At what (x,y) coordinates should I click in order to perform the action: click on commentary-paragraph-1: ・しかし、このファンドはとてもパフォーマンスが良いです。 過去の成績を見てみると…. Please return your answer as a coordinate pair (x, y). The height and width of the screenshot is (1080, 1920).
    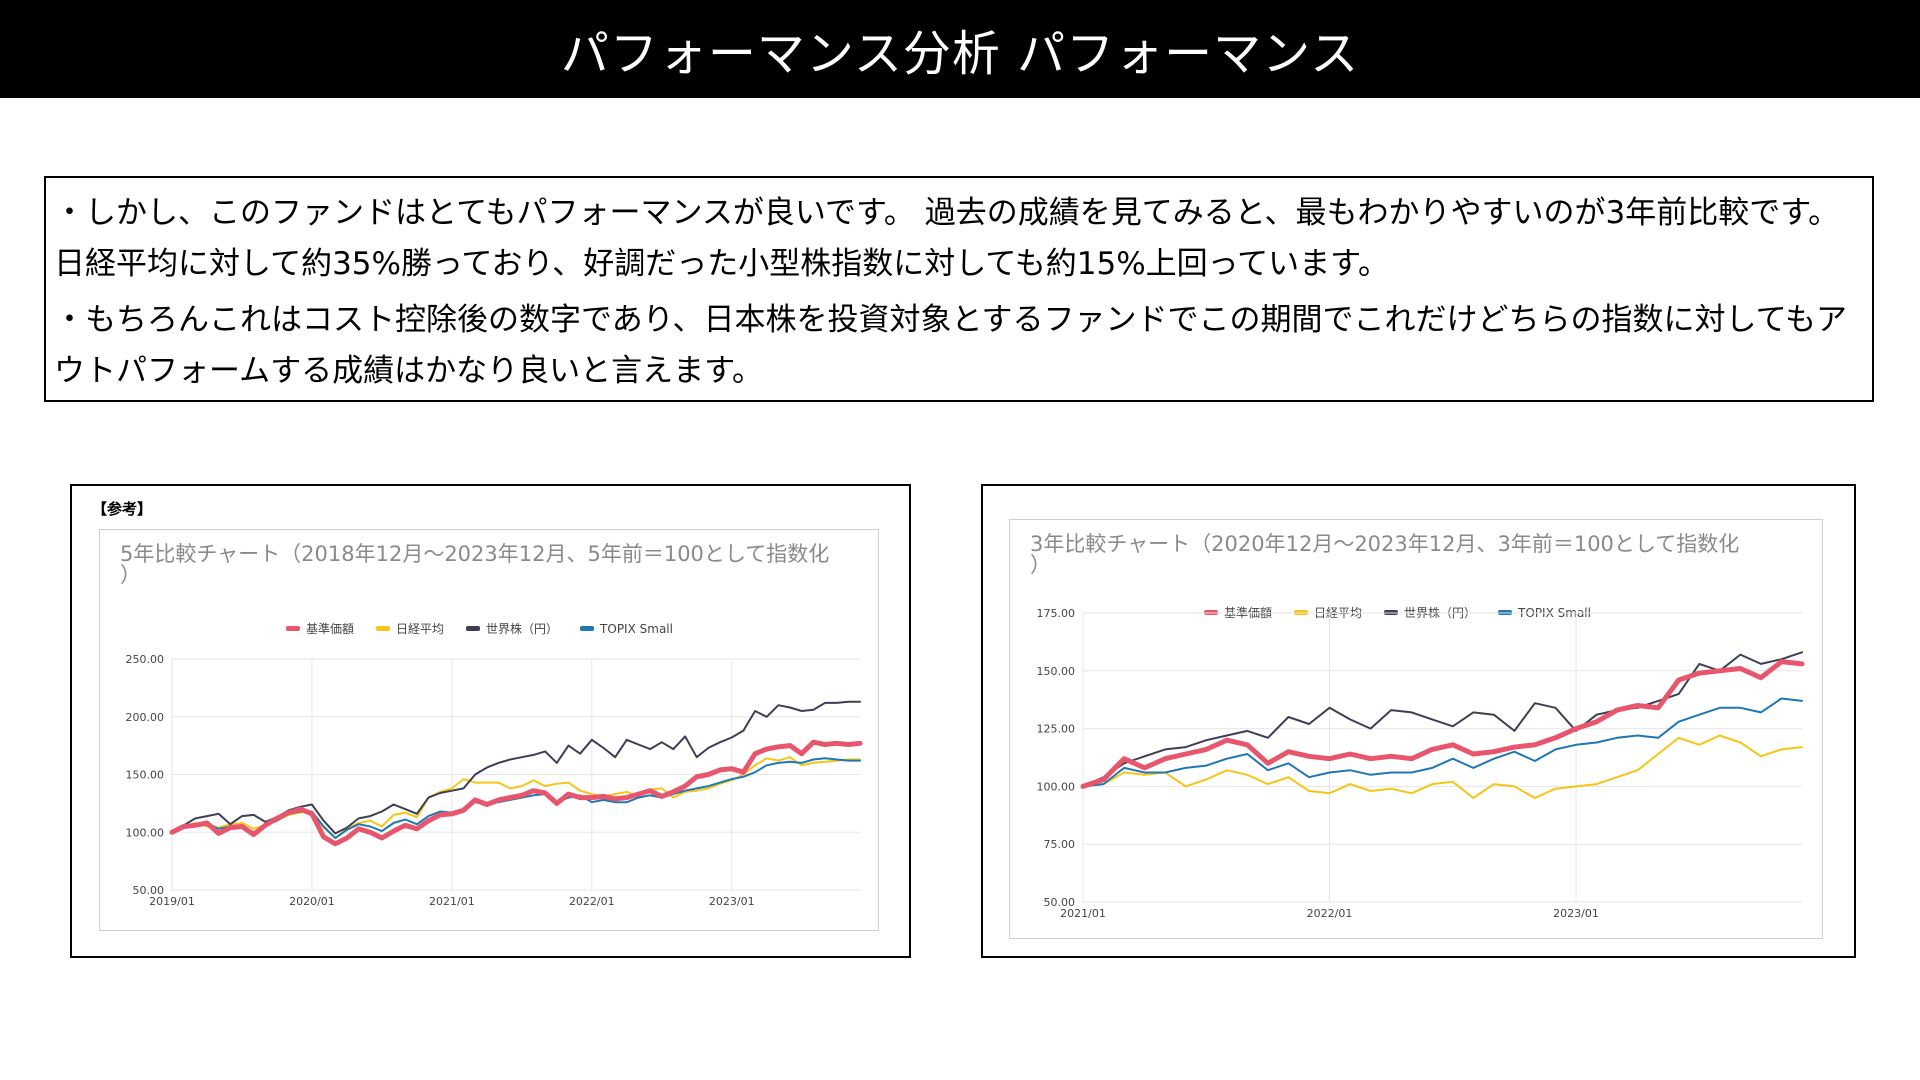
    Looking at the image, I should click on (947, 238).